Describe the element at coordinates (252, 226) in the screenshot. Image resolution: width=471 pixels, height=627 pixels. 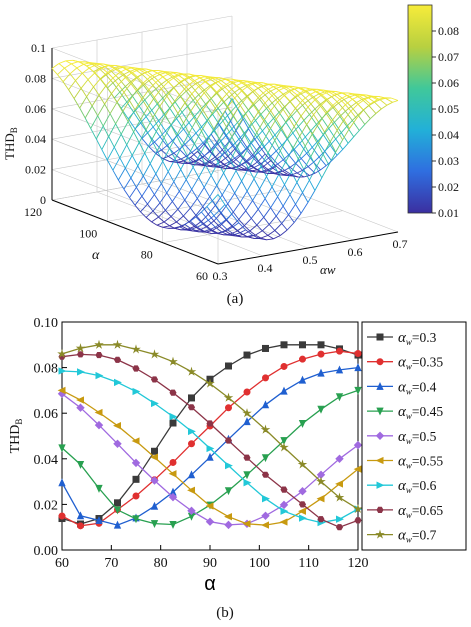
I see `floor-gridline` at that location.